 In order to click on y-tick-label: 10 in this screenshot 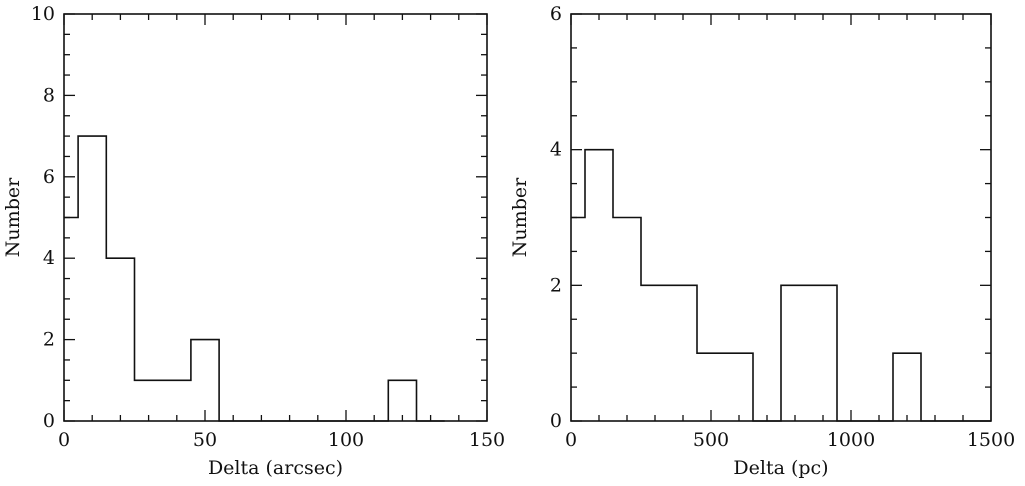, I will do `click(43, 14)`.